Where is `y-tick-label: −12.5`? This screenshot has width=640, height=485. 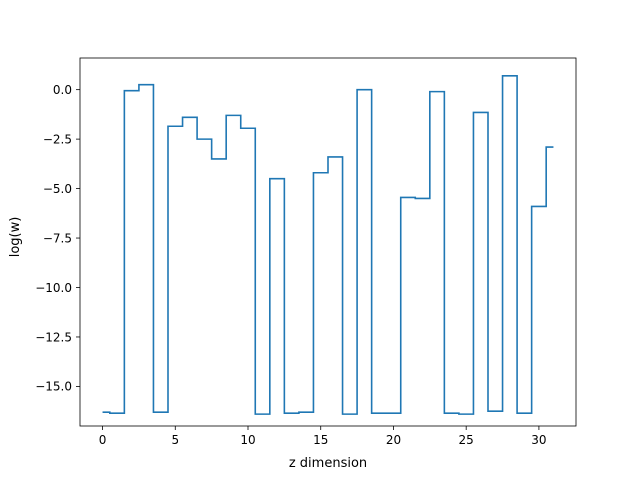 y-tick-label: −12.5 is located at coordinates (53, 337).